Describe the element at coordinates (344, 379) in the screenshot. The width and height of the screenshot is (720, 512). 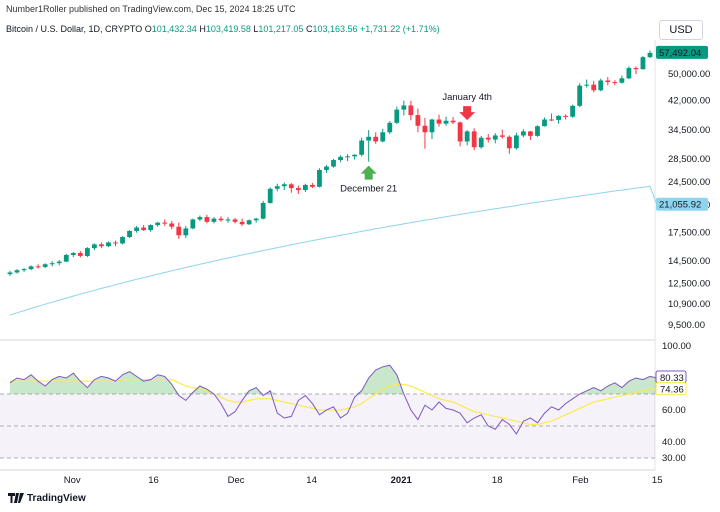
I see `rsi-overbought-fill` at that location.